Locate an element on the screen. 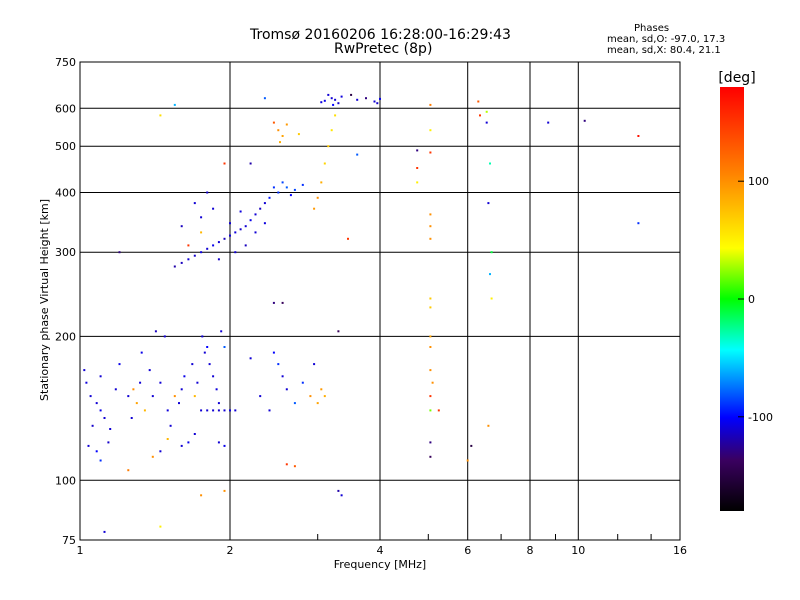  chart-title: Tromsø 20160206 16:28:00-16:29:43 is located at coordinates (380, 35).